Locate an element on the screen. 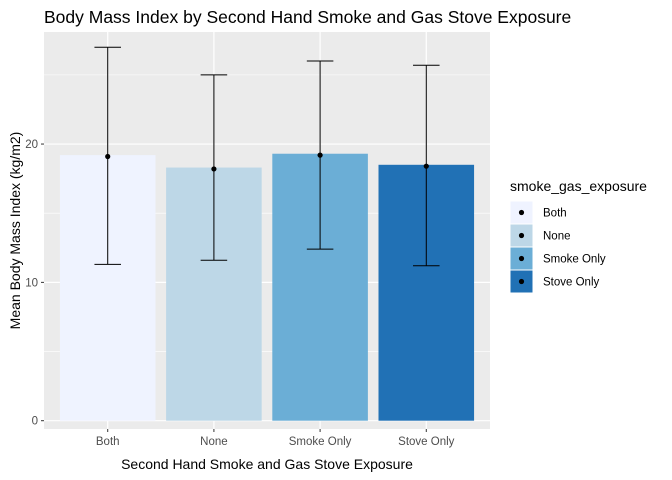 This screenshot has height=480, width=672. y-tick-label: 0 is located at coordinates (35, 422).